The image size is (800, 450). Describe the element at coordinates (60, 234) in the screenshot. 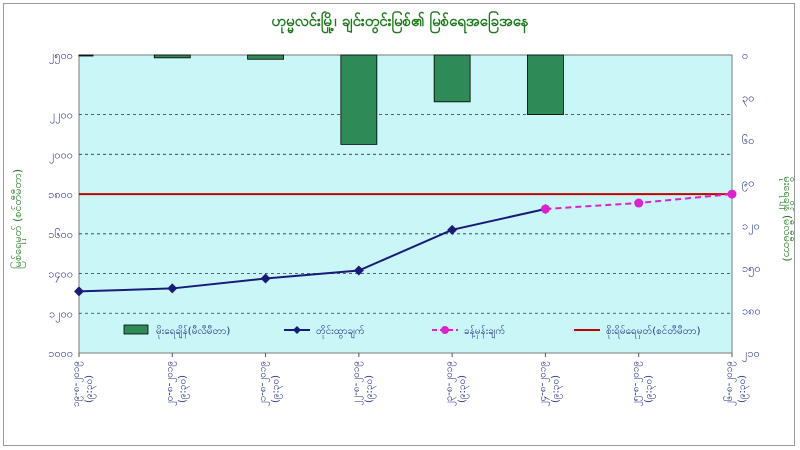

I see `y-tick-left-label: ၁၆၀၀` at that location.